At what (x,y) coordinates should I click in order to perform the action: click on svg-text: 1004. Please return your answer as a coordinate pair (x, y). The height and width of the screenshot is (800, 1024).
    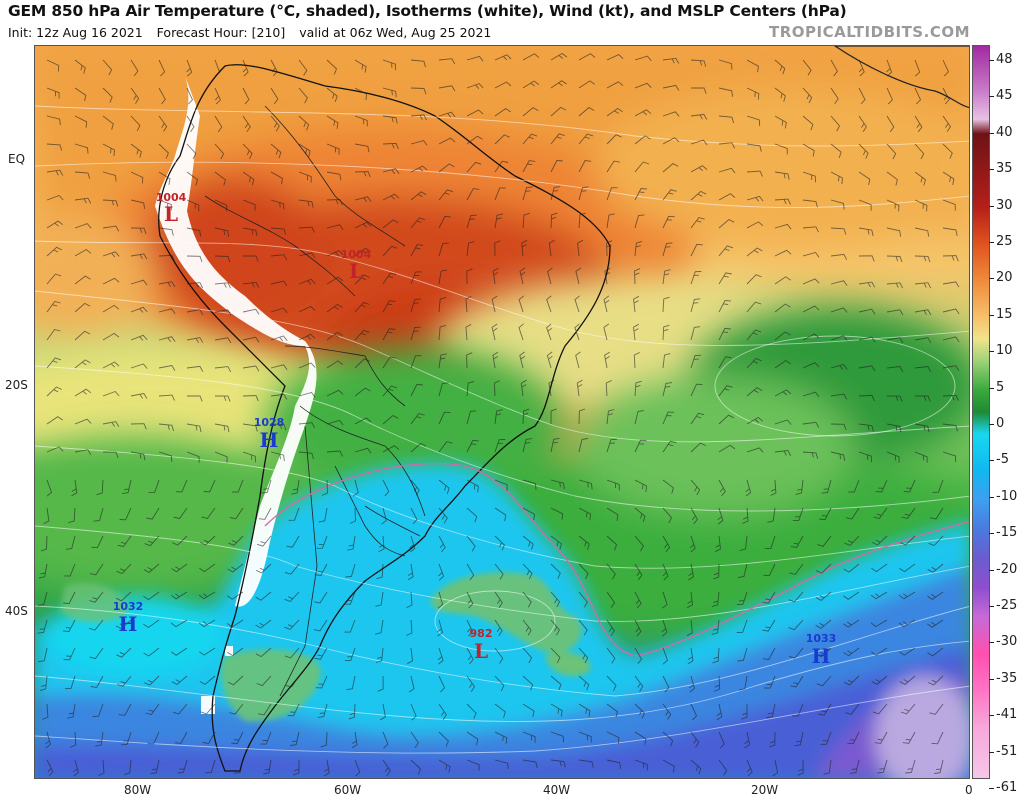
    Looking at the image, I should click on (171, 197).